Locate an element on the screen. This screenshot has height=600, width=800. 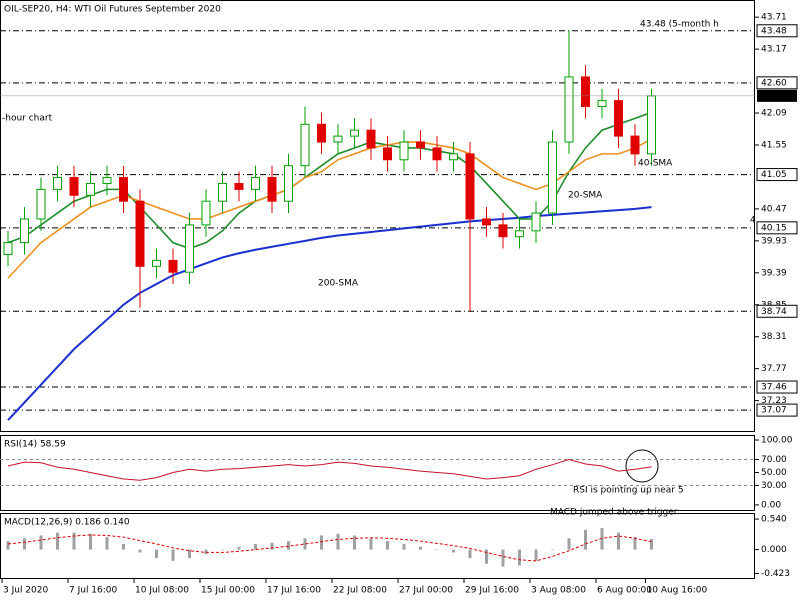
signal-line is located at coordinates (329, 548).